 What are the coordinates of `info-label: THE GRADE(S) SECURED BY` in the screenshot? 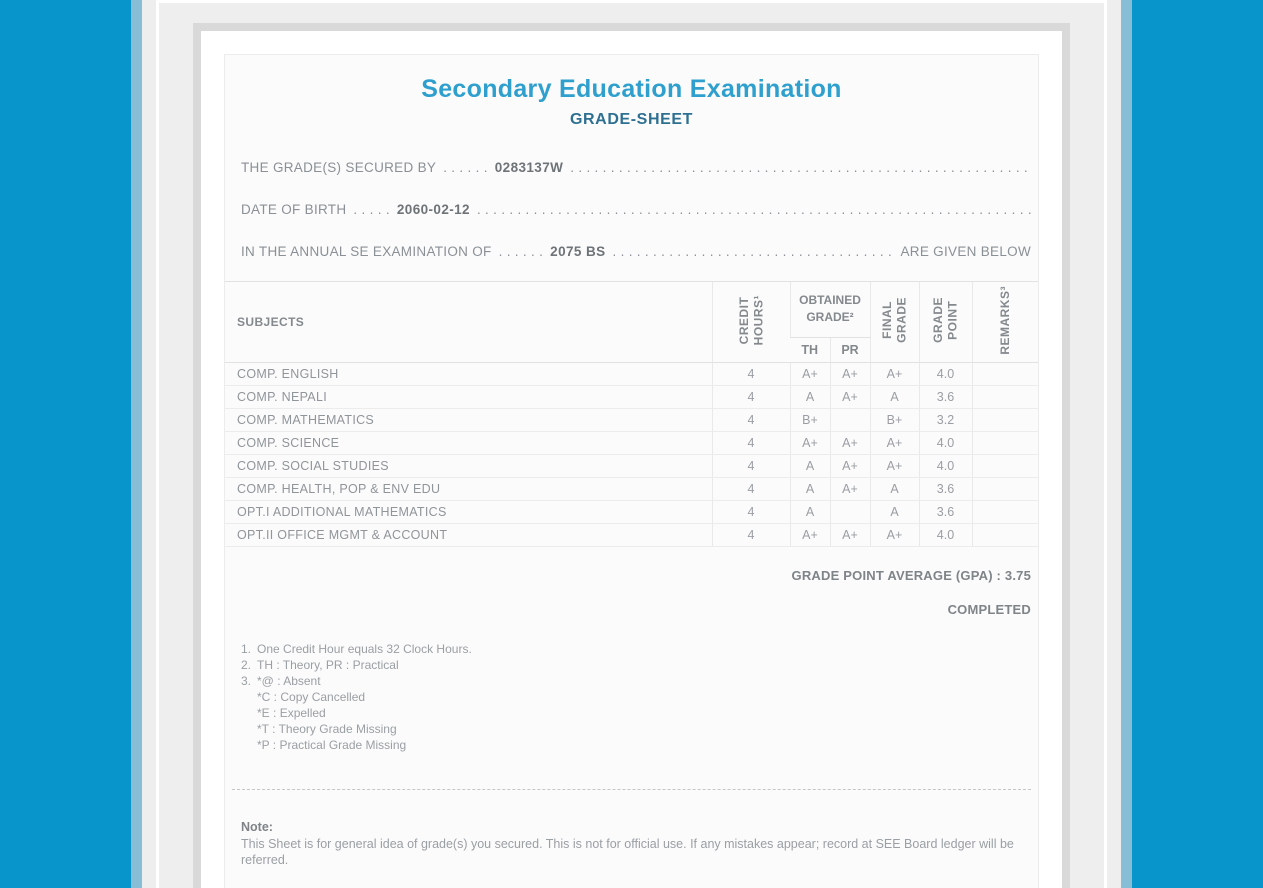 It's located at (339, 167).